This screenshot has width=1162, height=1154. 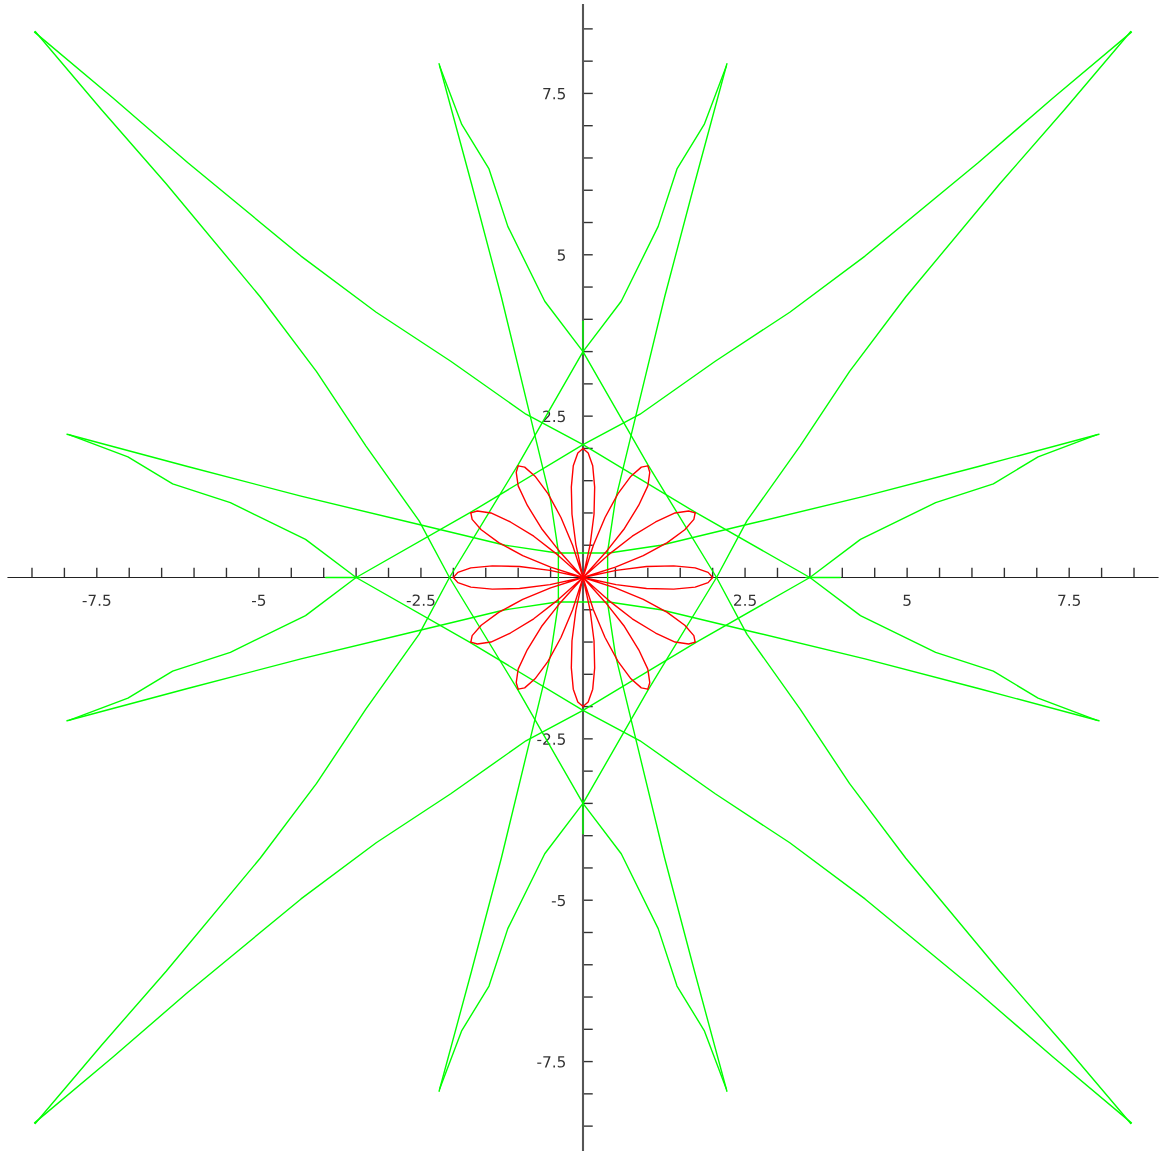 What do you see at coordinates (558, 900) in the screenshot?
I see `y-tick-label: -5` at bounding box center [558, 900].